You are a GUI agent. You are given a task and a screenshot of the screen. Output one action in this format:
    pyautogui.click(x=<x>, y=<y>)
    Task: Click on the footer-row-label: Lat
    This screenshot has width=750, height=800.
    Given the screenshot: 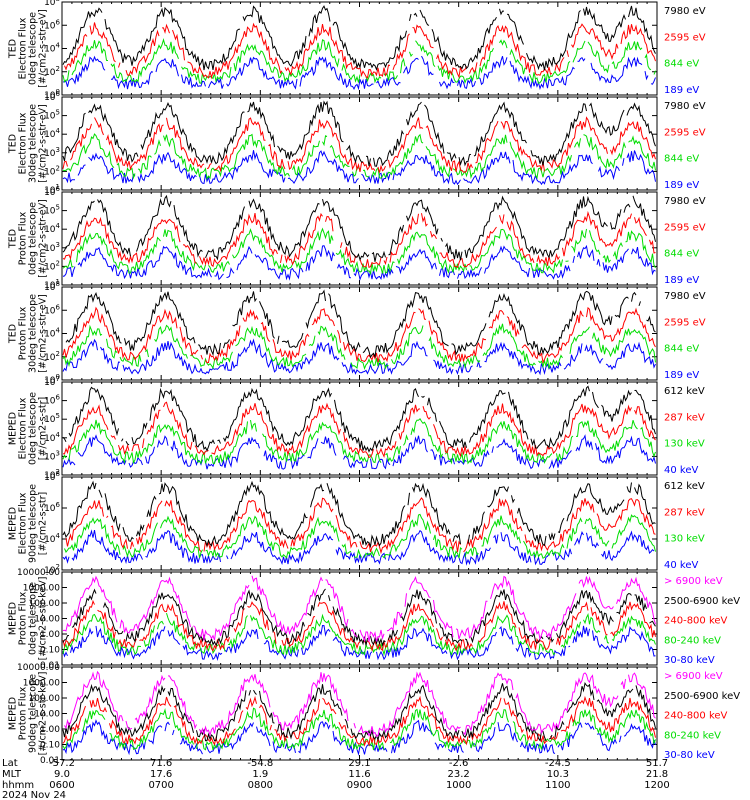 What is the action you would take?
    pyautogui.click(x=10, y=763)
    